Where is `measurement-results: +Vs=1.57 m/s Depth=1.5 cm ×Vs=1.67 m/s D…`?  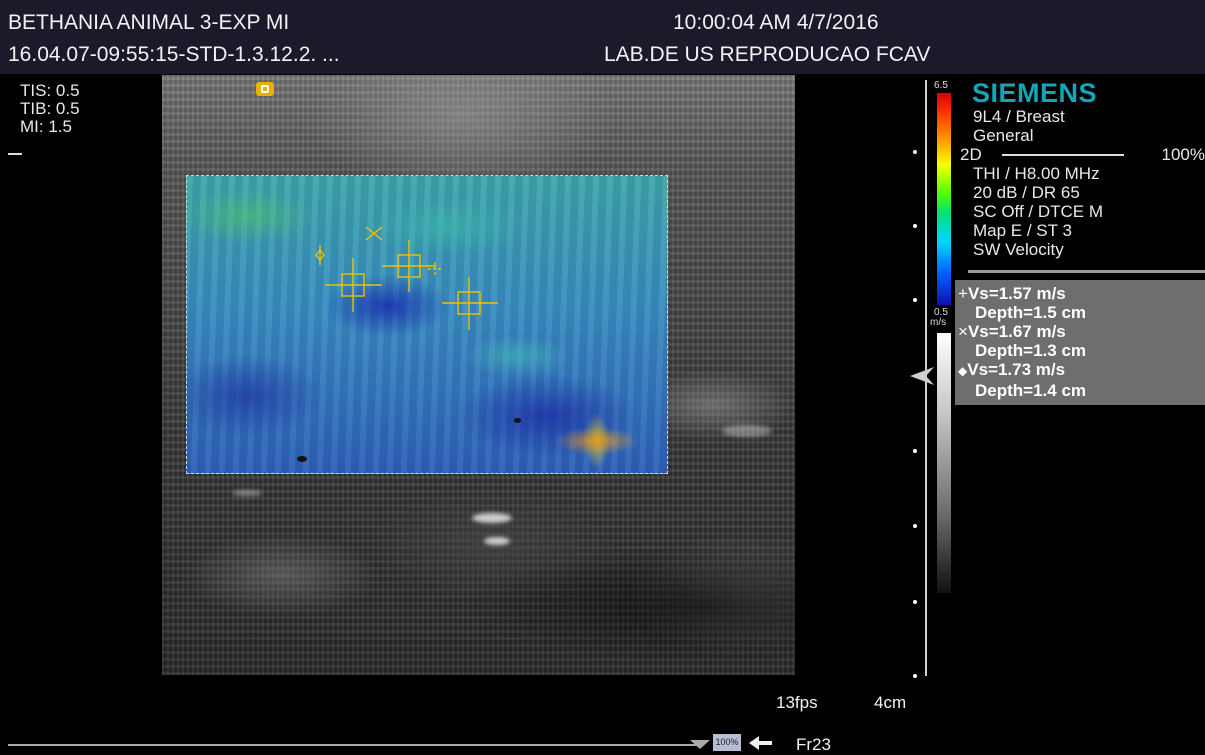 measurement-results: +Vs=1.57 m/s Depth=1.5 cm ×Vs=1.67 m/s D… is located at coordinates (1022, 342).